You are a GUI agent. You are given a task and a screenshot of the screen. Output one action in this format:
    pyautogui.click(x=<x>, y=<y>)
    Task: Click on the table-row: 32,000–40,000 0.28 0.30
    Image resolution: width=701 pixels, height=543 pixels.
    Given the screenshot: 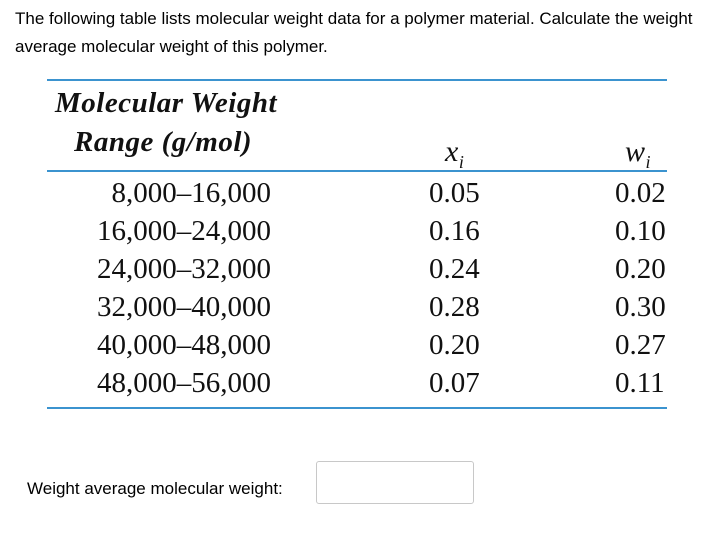 What is the action you would take?
    pyautogui.click(x=357, y=308)
    